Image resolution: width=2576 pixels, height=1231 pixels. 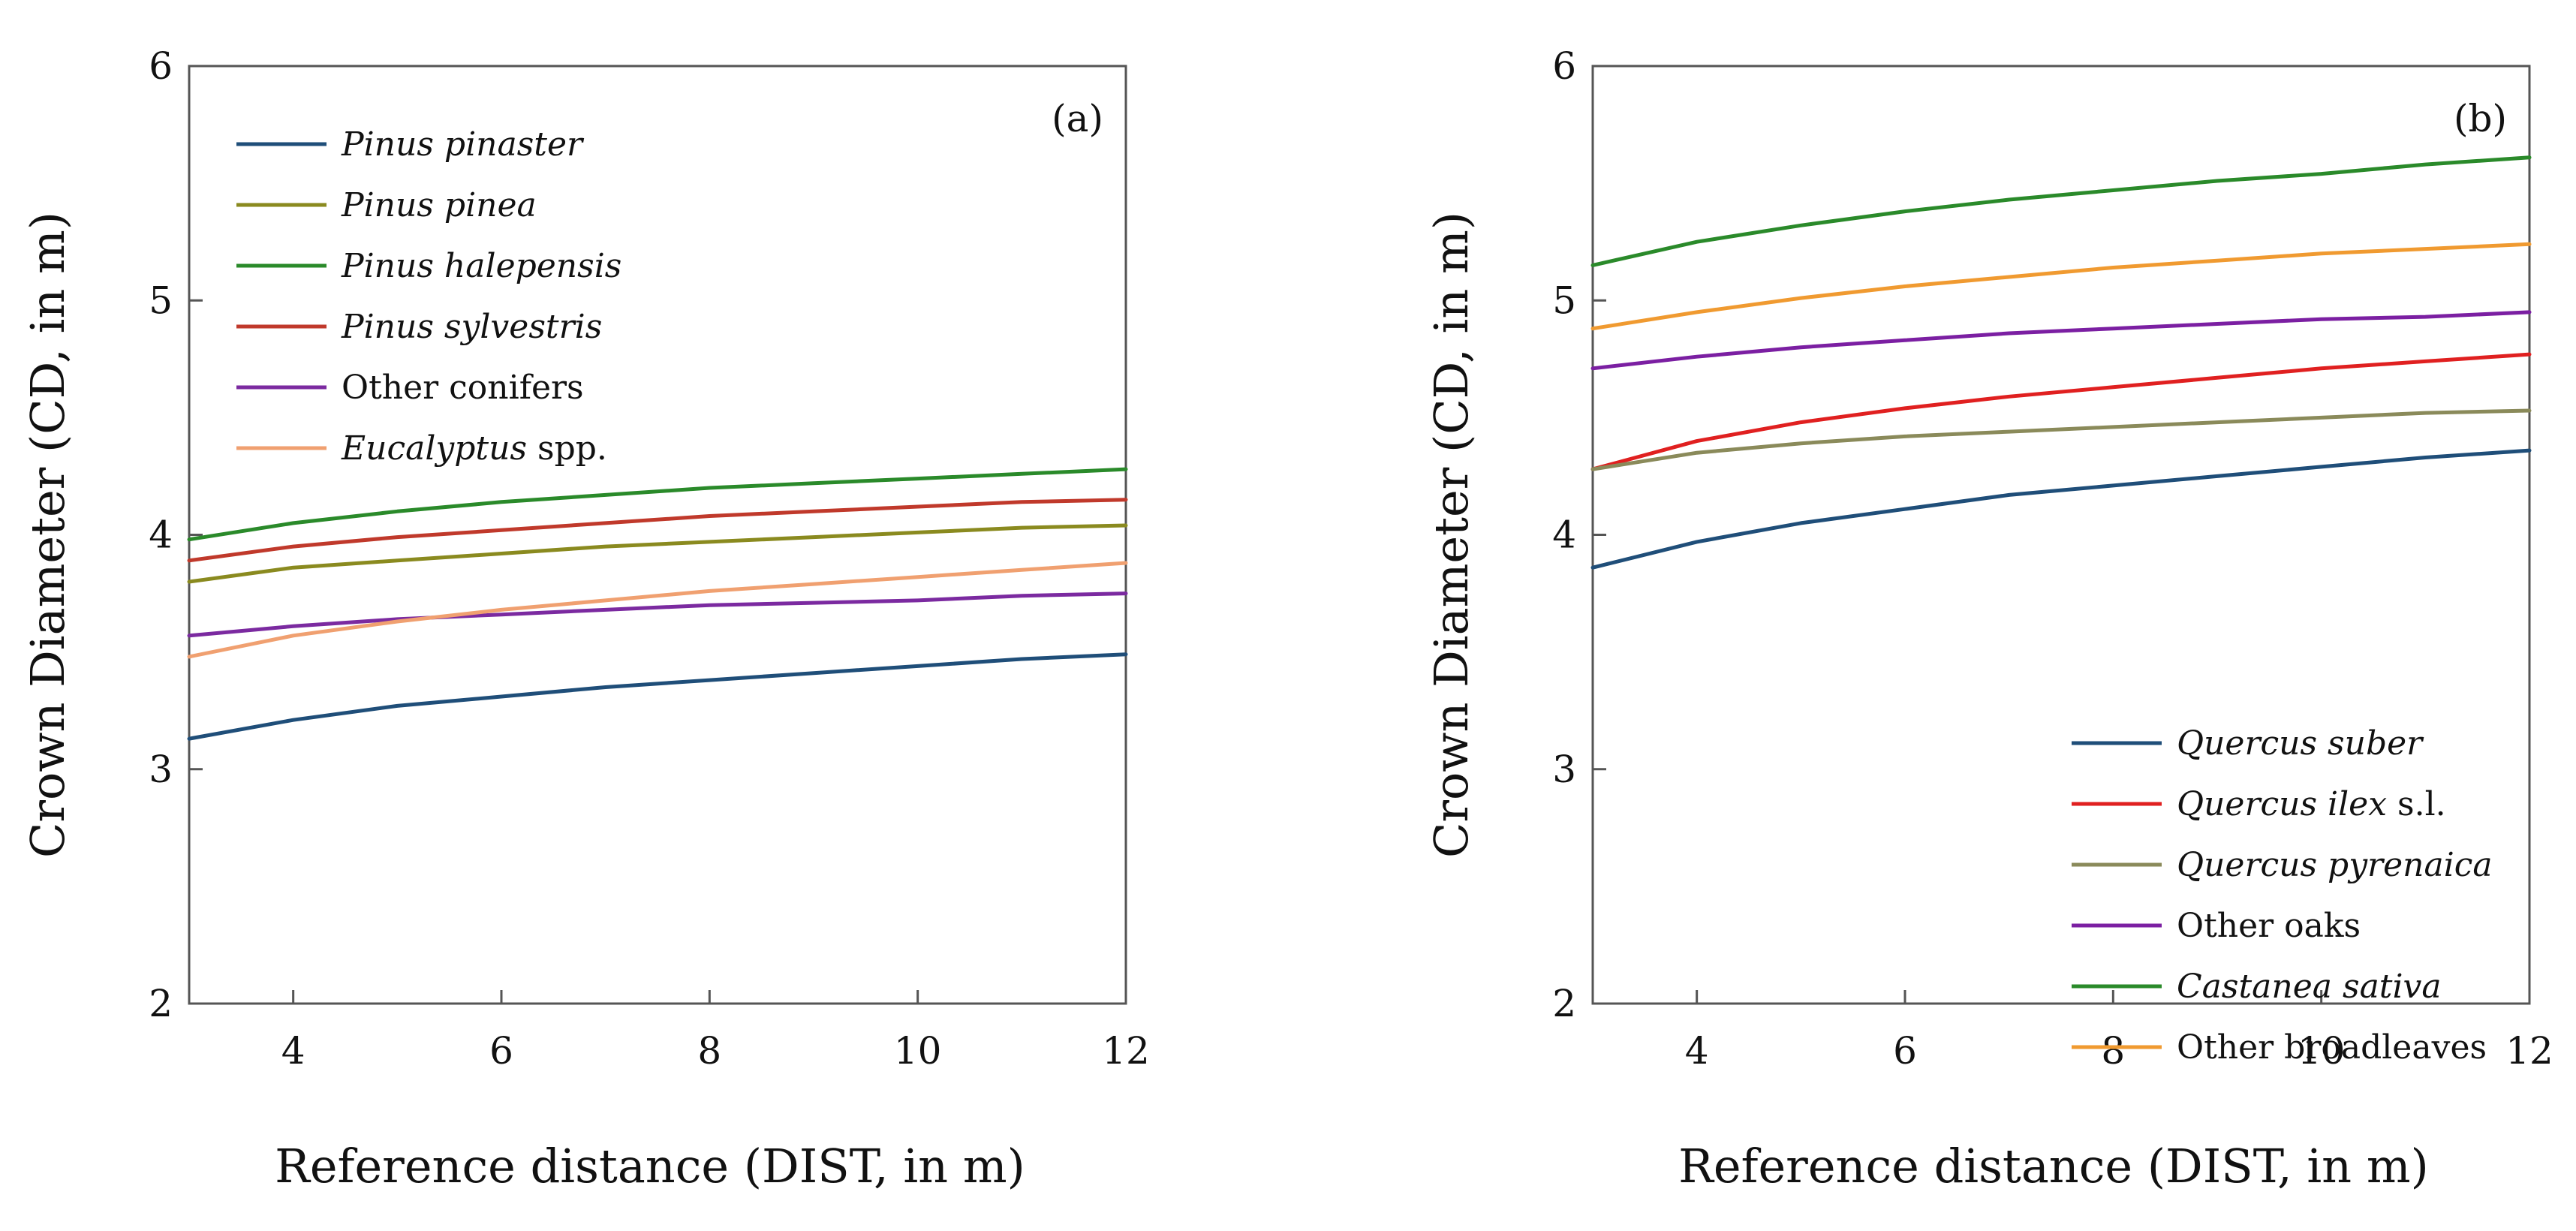 I want to click on legend-entry-italic: Quercus suber, so click(x=2300, y=743).